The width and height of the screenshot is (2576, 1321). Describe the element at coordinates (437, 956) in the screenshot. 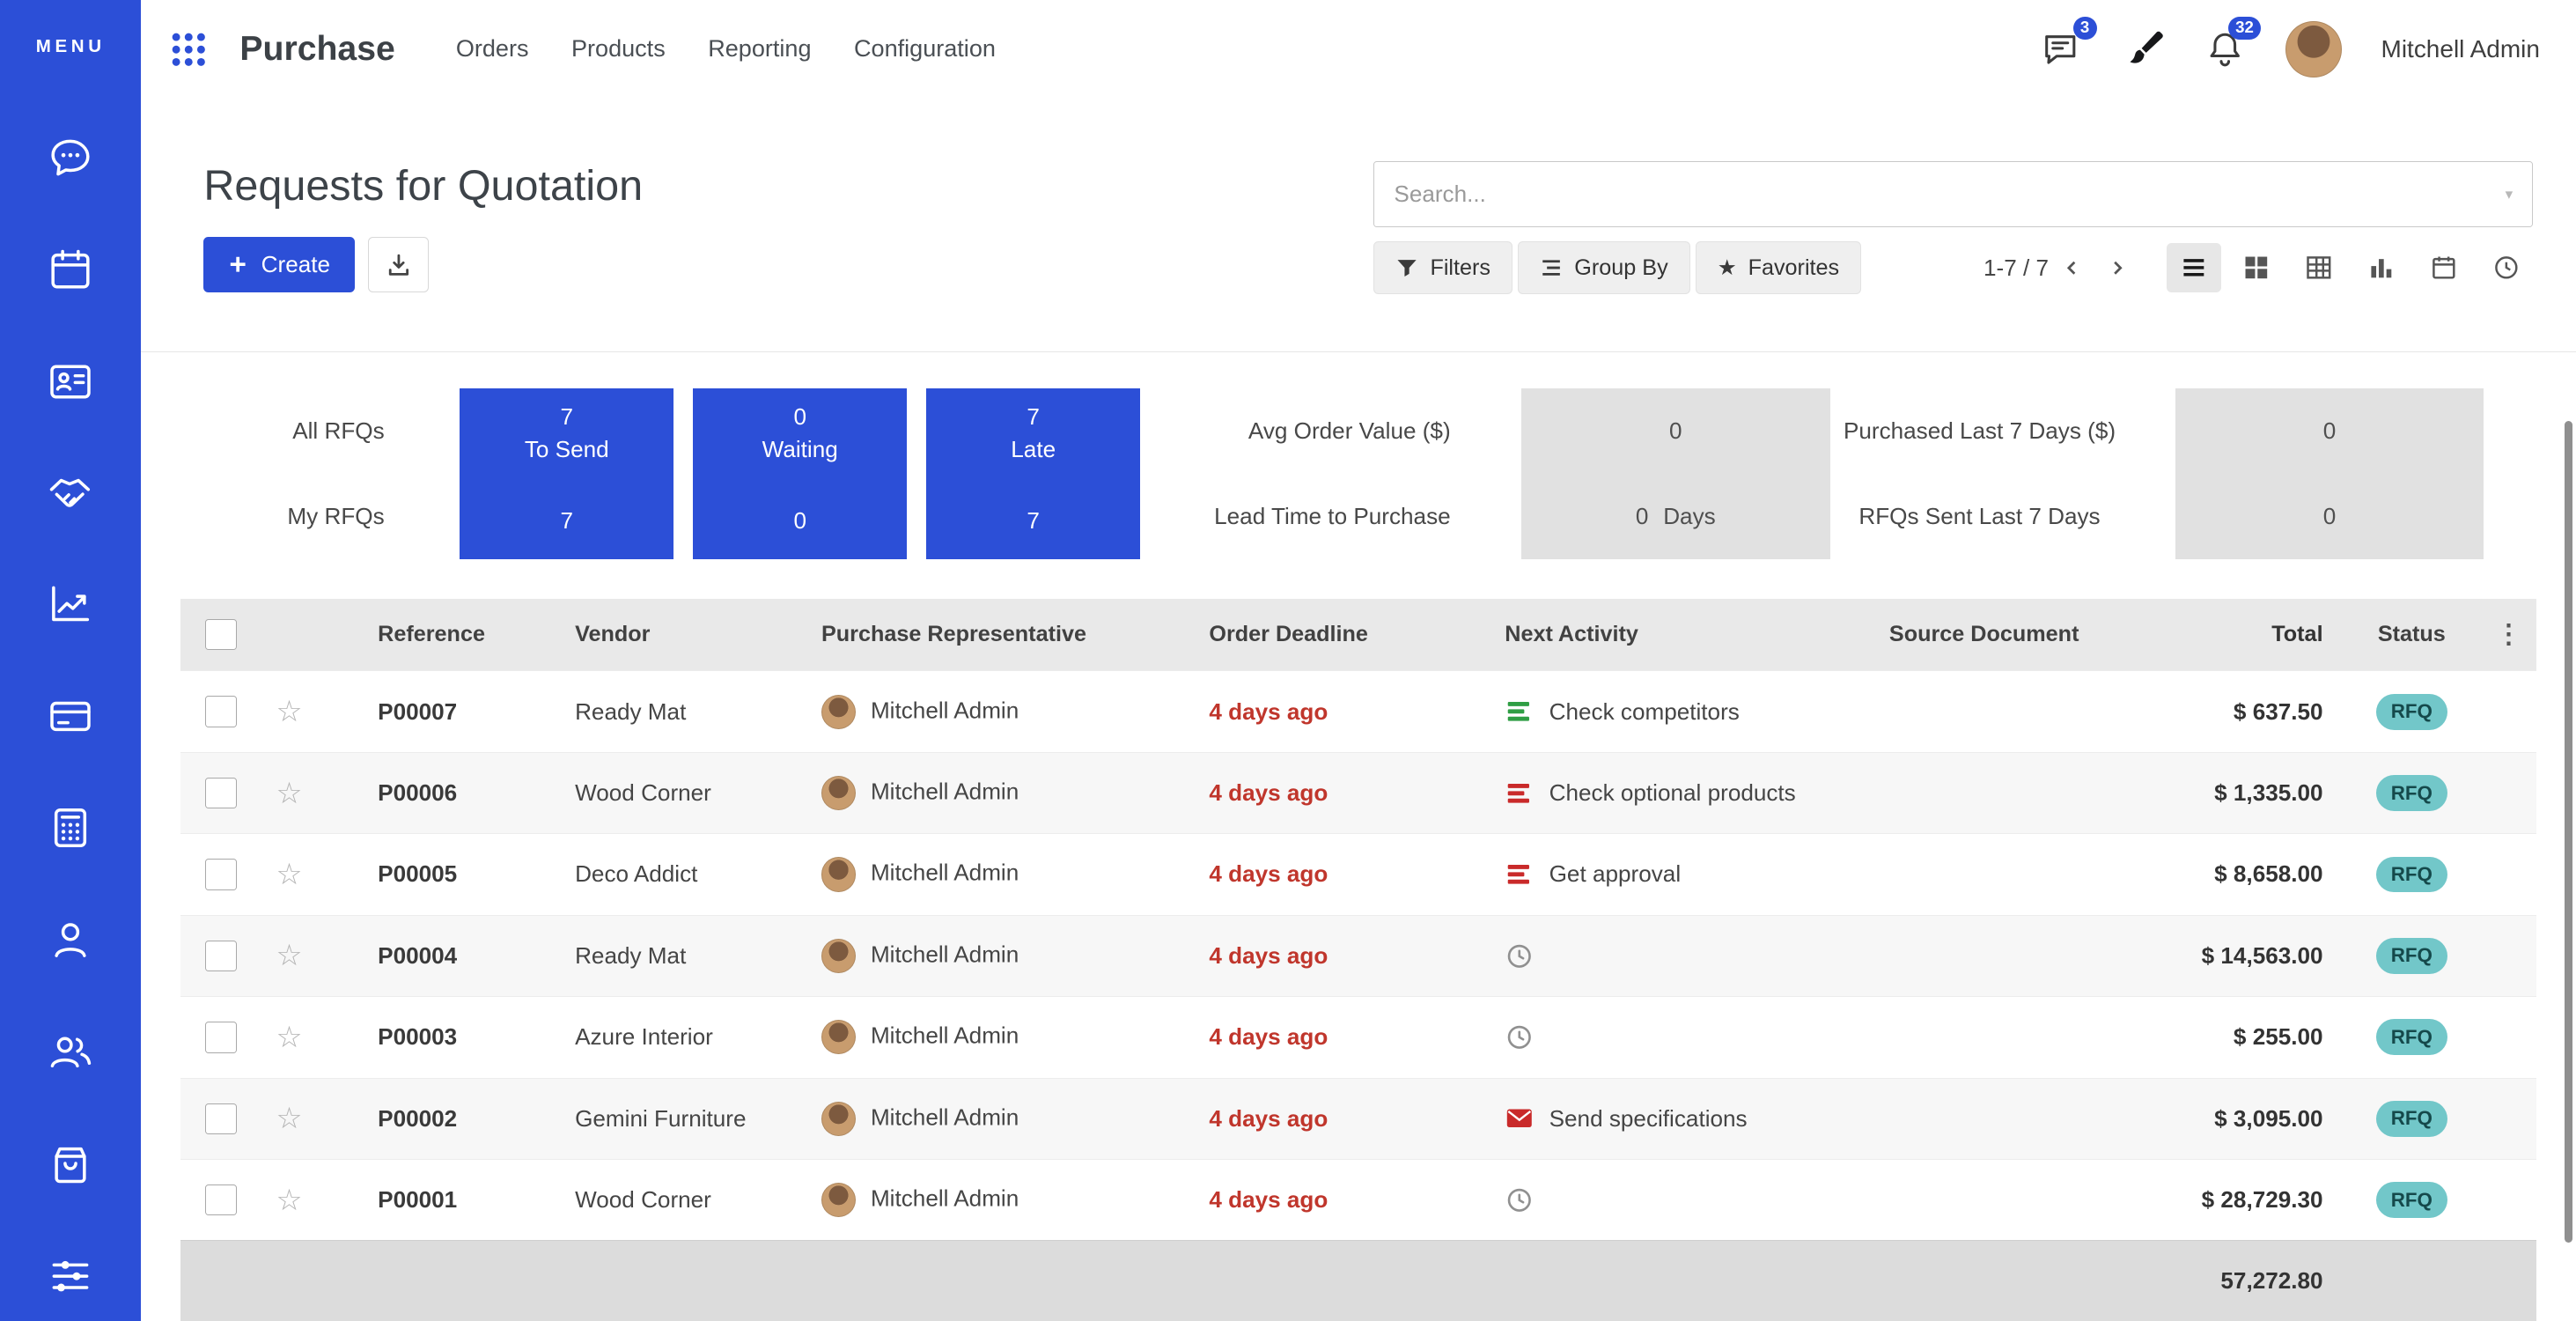

I see `cell-reference: P00004` at that location.